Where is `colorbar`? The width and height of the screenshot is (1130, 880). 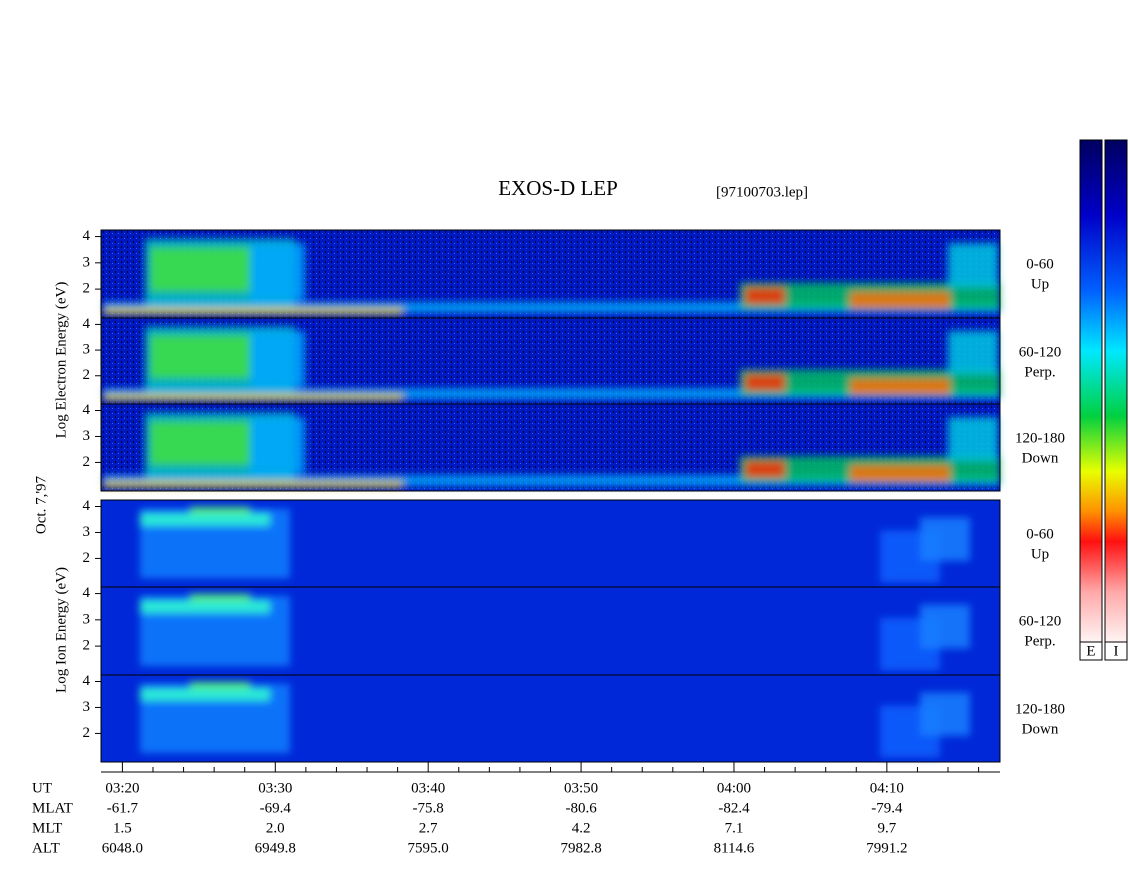 colorbar is located at coordinates (1116, 391).